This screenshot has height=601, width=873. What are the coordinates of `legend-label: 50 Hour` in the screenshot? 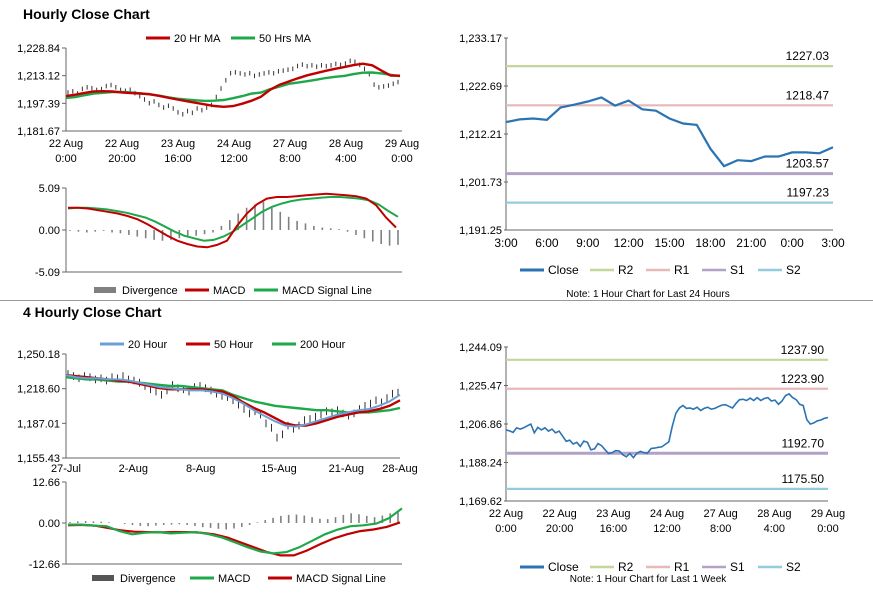 It's located at (233, 345).